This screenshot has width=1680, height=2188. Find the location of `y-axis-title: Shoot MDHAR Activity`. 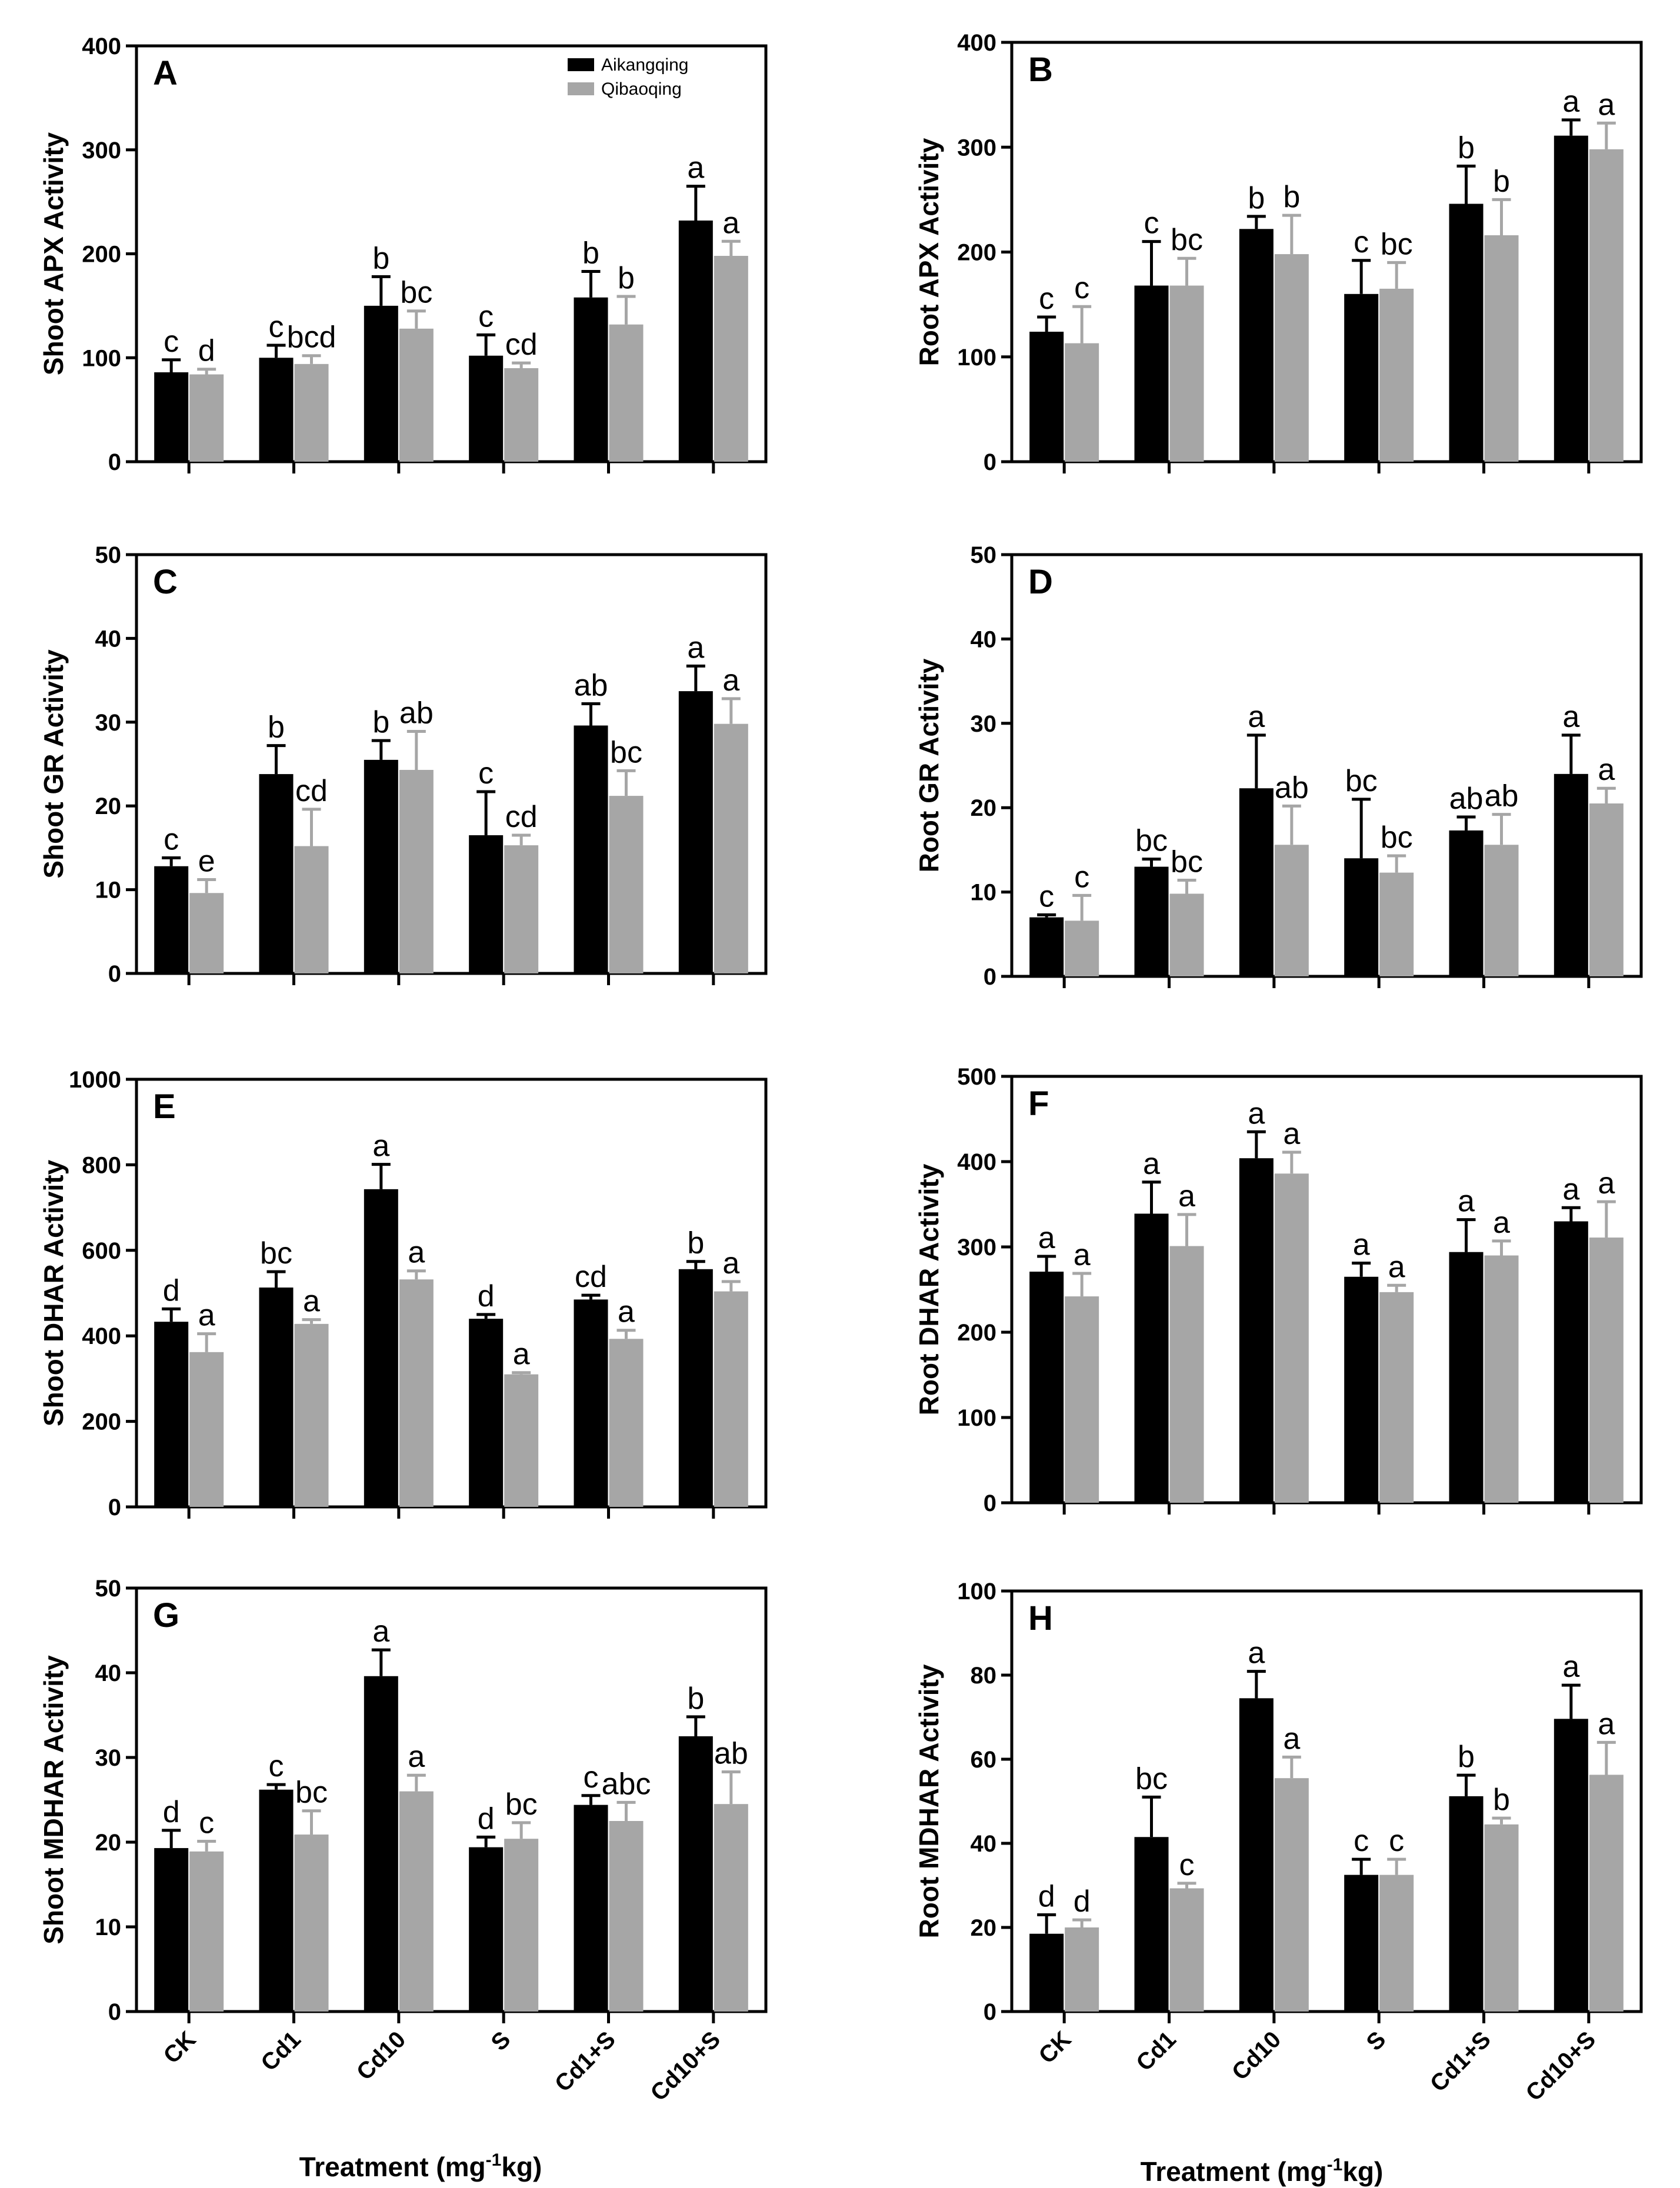

y-axis-title: Shoot MDHAR Activity is located at coordinates (53, 1799).